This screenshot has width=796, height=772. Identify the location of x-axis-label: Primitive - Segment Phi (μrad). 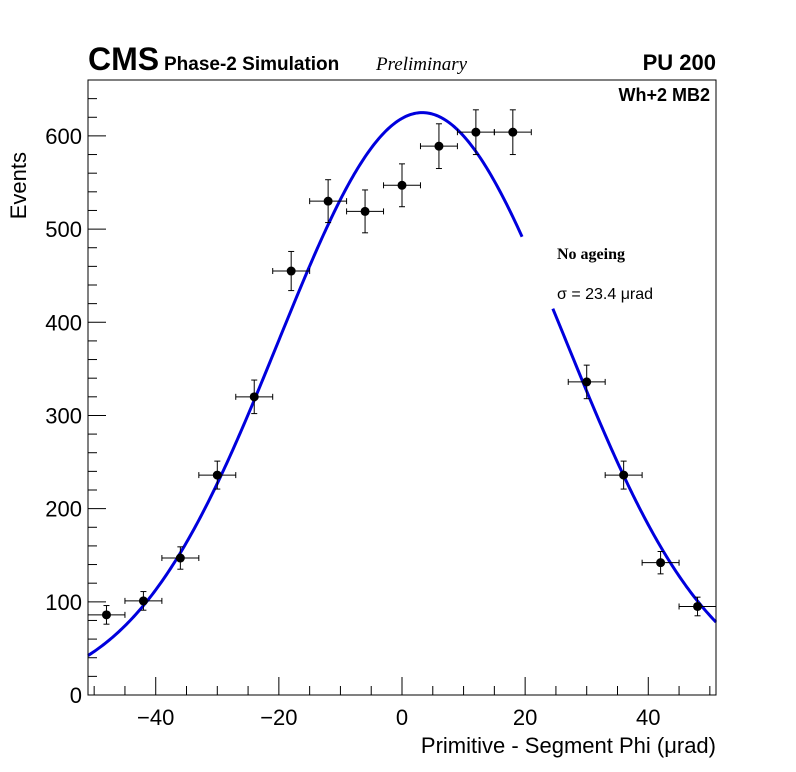
(568, 745).